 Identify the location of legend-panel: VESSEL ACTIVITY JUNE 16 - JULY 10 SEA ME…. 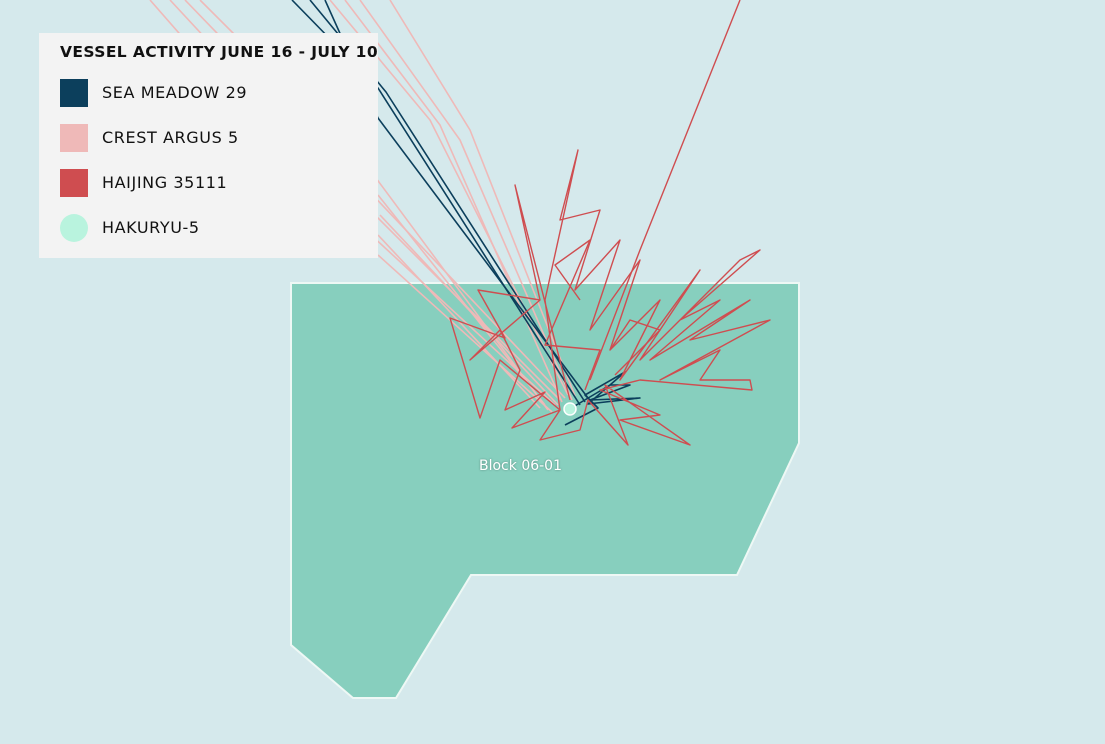
(208, 145).